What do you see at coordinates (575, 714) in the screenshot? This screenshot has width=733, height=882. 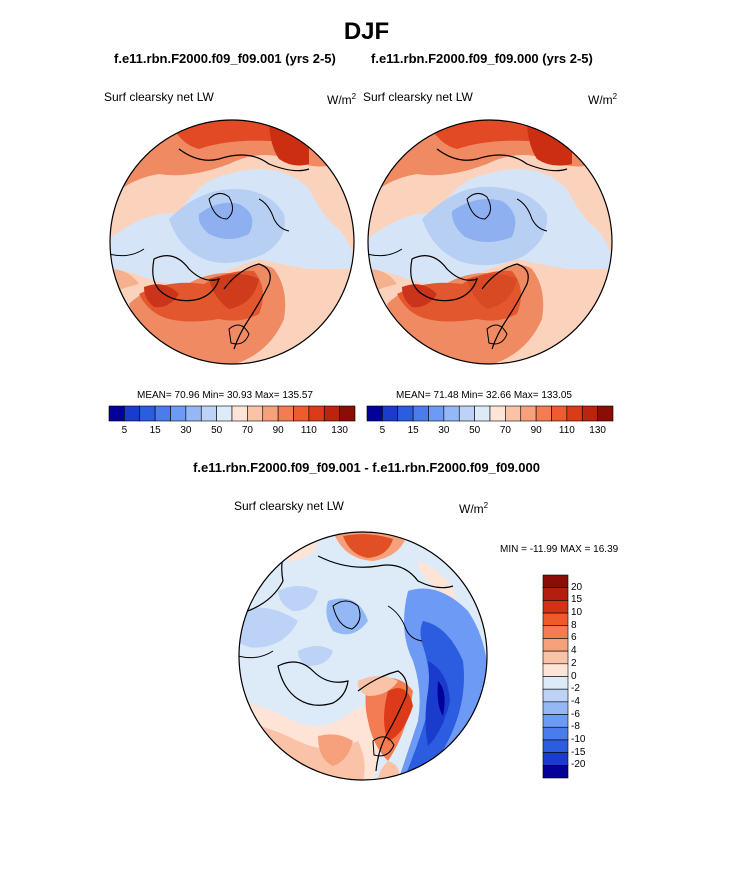 I see `colorbar-tick-label: -6` at bounding box center [575, 714].